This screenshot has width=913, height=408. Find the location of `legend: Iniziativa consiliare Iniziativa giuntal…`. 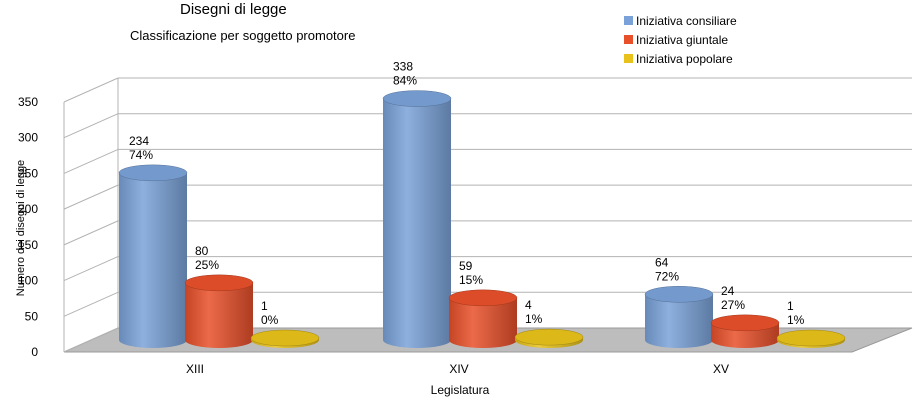

legend: Iniziativa consiliare Iniziativa giuntal… is located at coordinates (680, 39).